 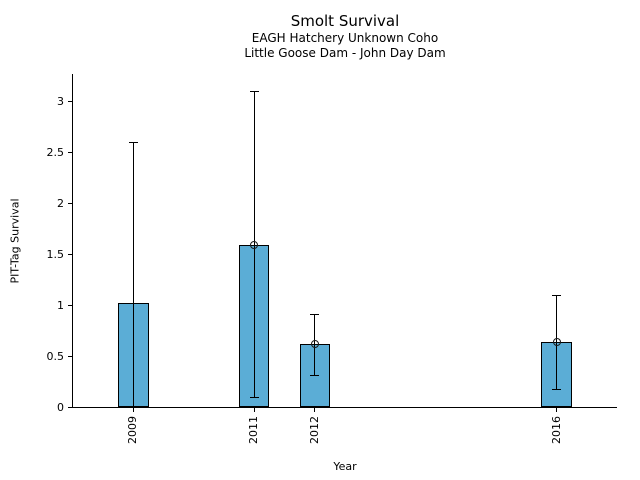 I want to click on y-axis-spine, so click(x=72, y=241).